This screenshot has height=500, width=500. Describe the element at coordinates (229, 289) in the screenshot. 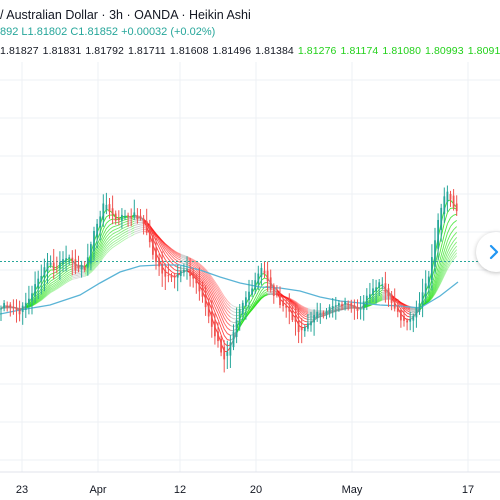

I see `slow-ma-line` at that location.